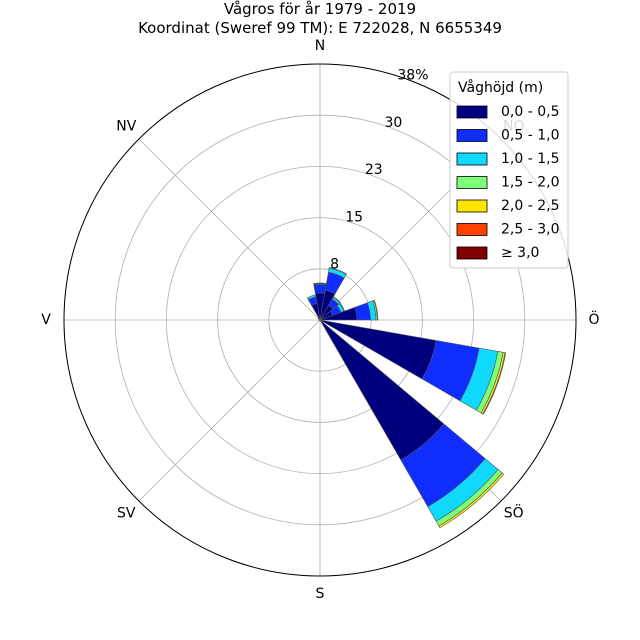 The image size is (640, 640). Describe the element at coordinates (126, 126) in the screenshot. I see `direction-label-1: NV` at that location.